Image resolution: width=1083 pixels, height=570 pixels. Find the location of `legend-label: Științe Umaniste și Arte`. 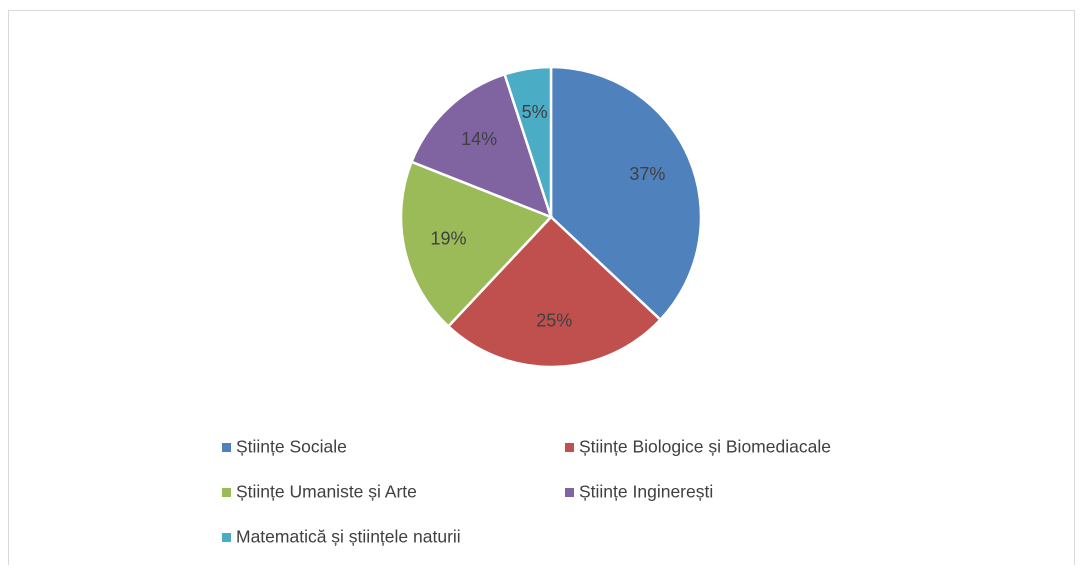

legend-label: Științe Umaniste și Arte is located at coordinates (326, 492).